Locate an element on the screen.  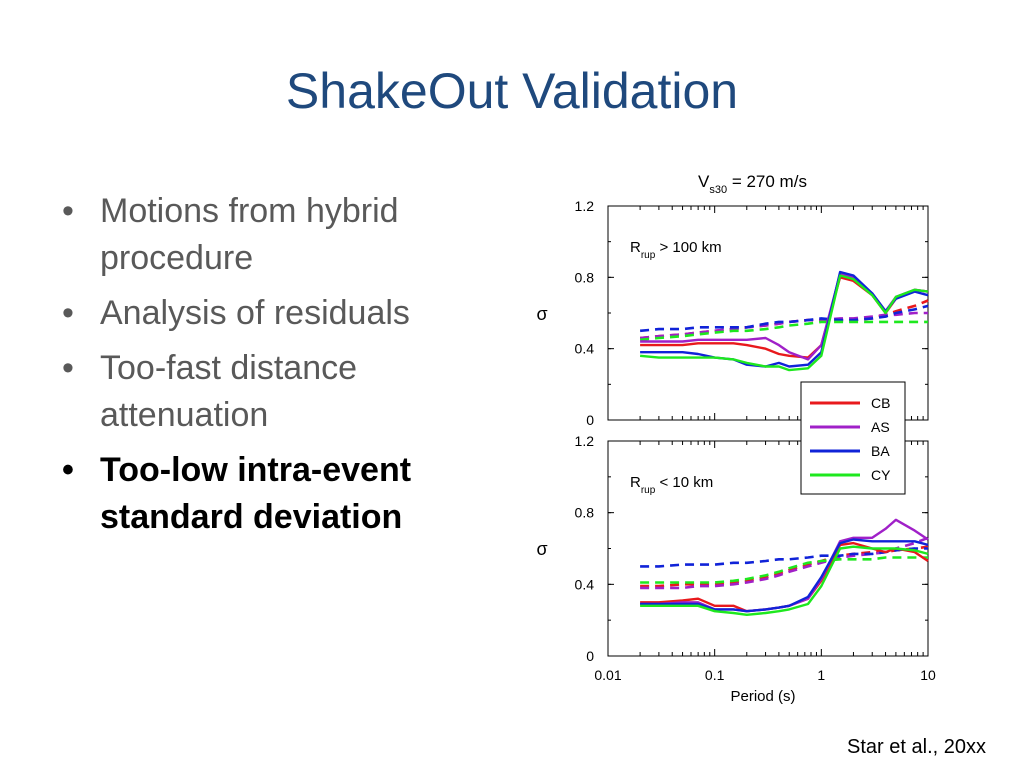
bullet-item-emphasized: • Too-low intra-event standard deviation is located at coordinates (272, 494).